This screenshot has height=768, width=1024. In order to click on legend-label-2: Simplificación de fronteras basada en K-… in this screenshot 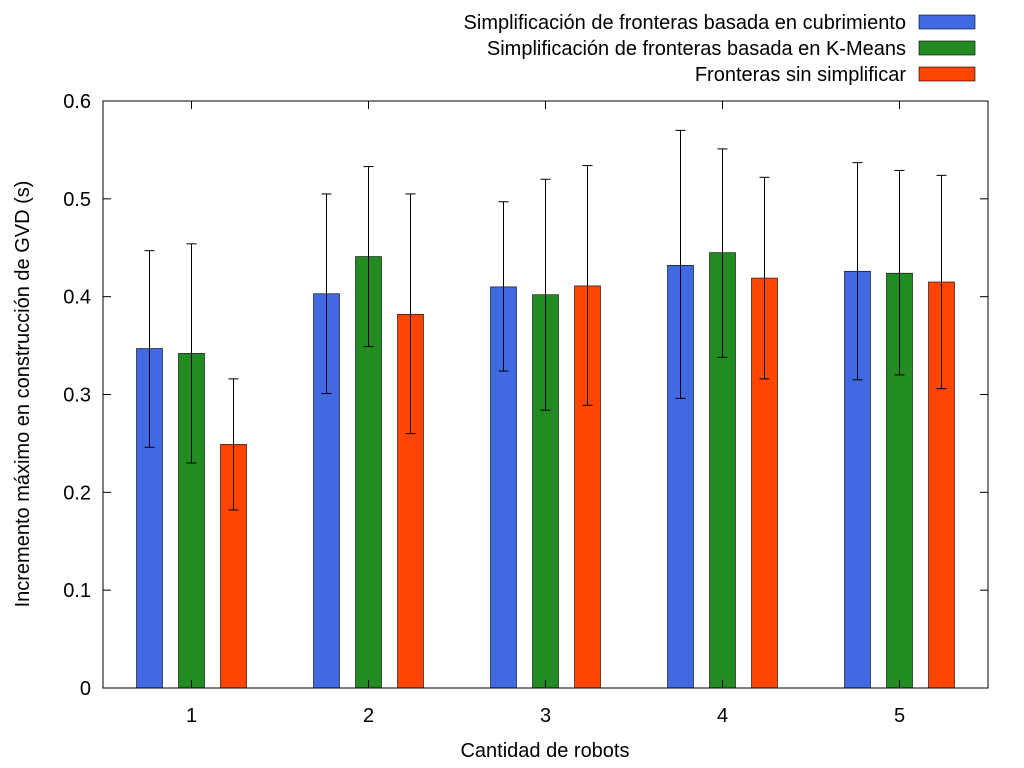, I will do `click(696, 49)`.